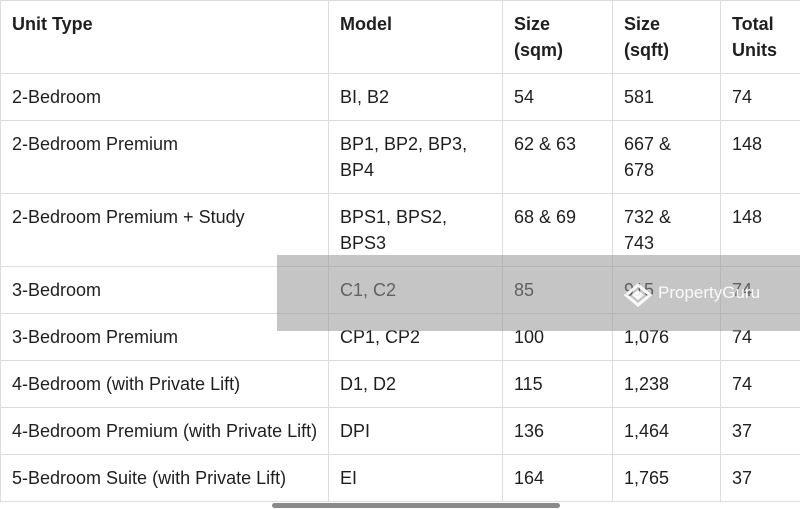  What do you see at coordinates (647, 478) in the screenshot?
I see `cell-text: 1,765` at bounding box center [647, 478].